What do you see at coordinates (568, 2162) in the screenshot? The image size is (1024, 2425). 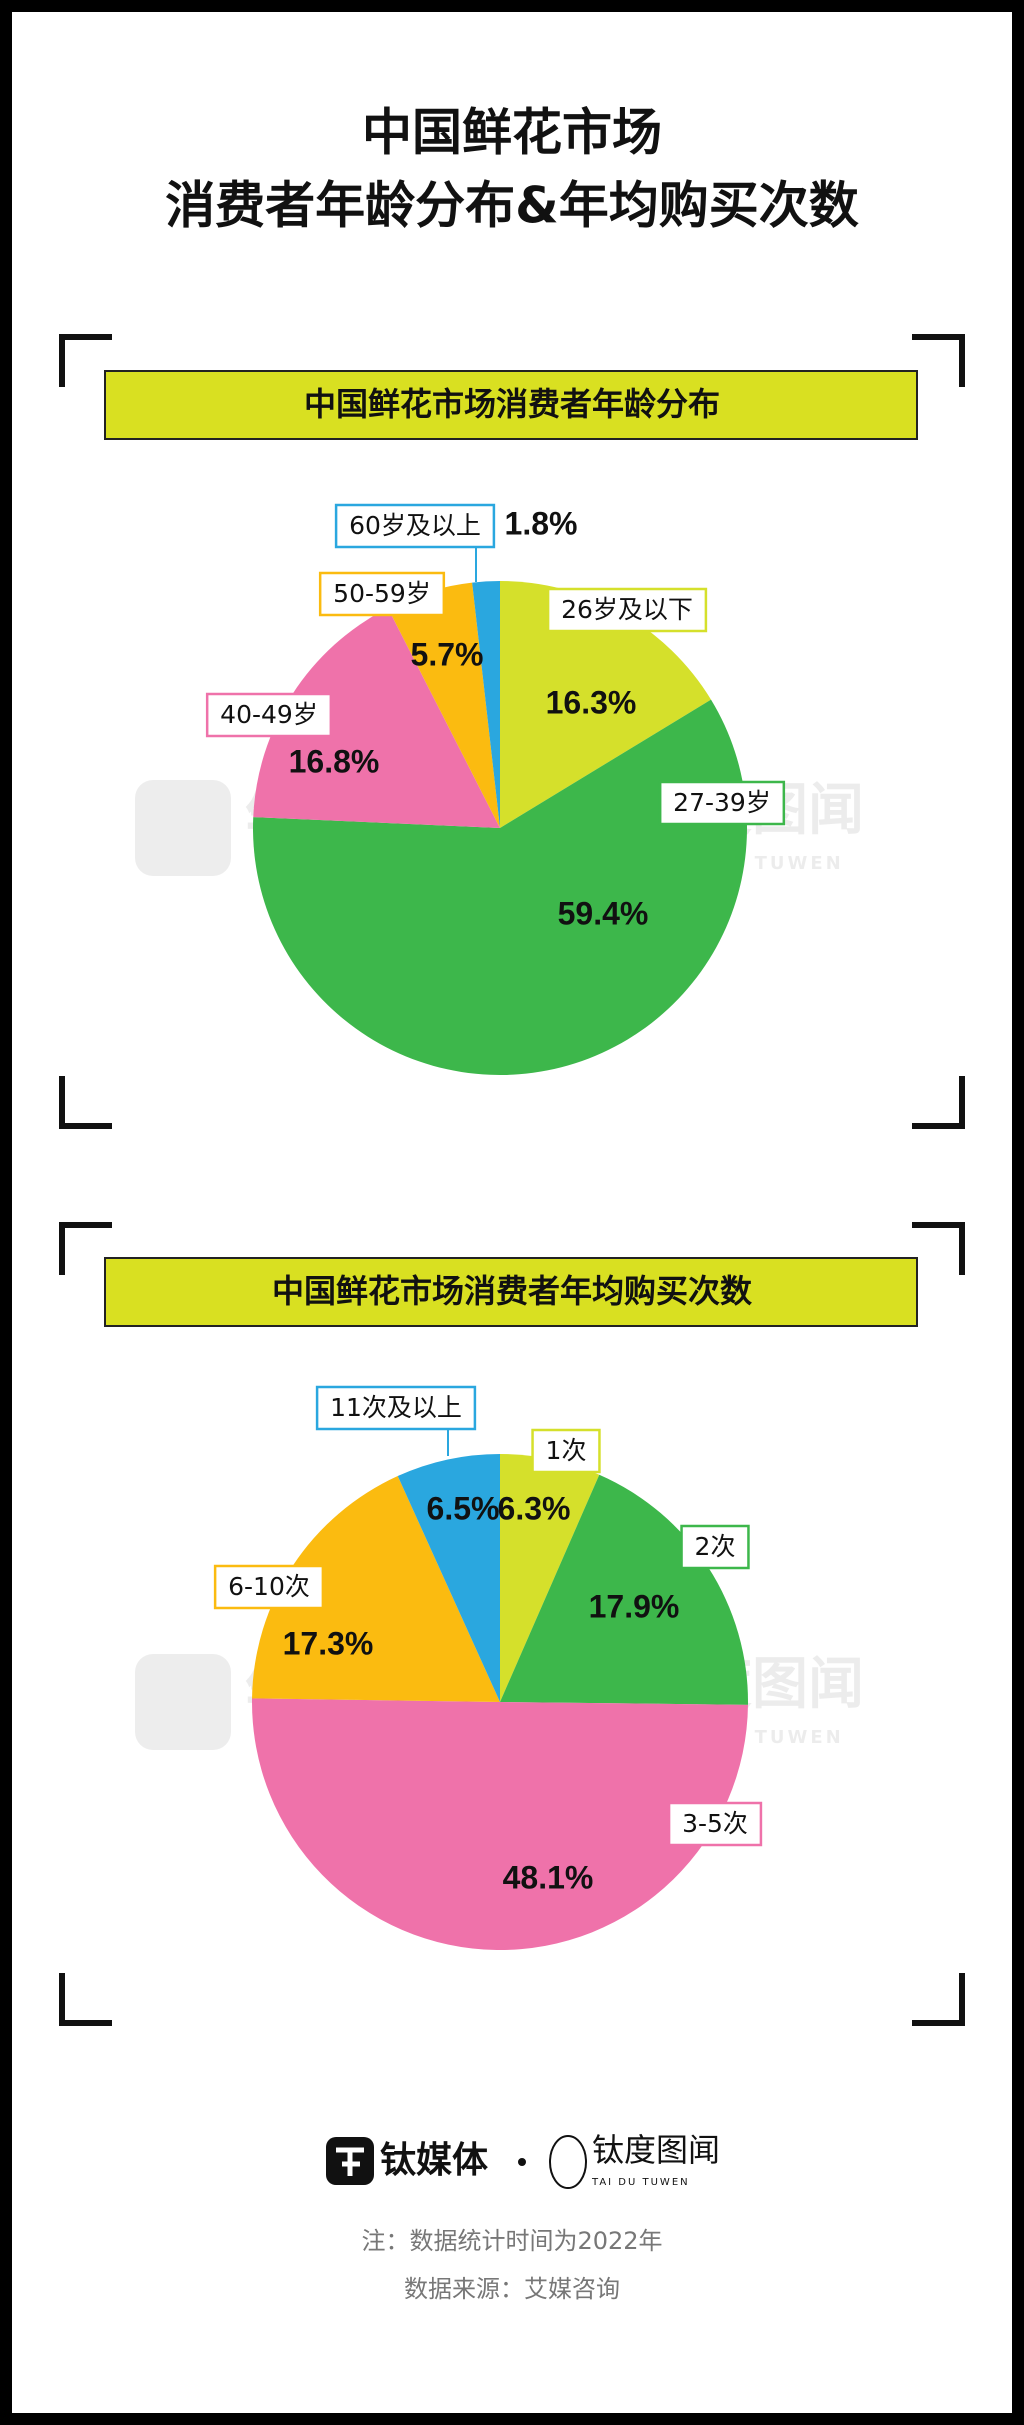 I see `partner-icon` at bounding box center [568, 2162].